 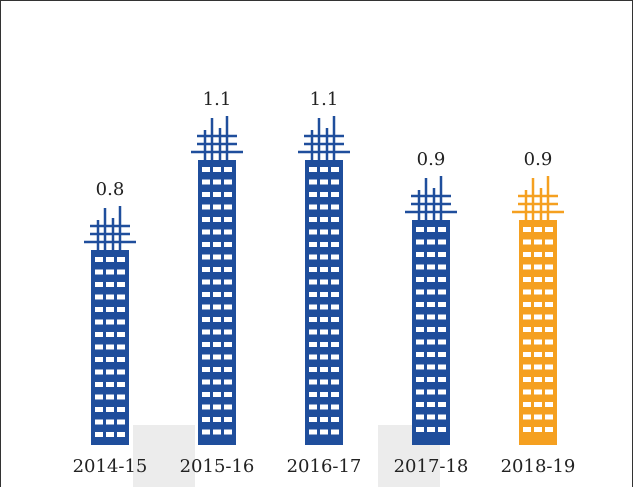 I want to click on value-label: 1.1, so click(x=324, y=99).